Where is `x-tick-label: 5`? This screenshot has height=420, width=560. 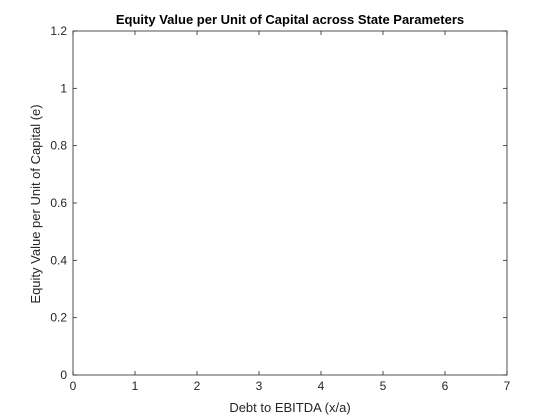 x-tick-label: 5 is located at coordinates (383, 386).